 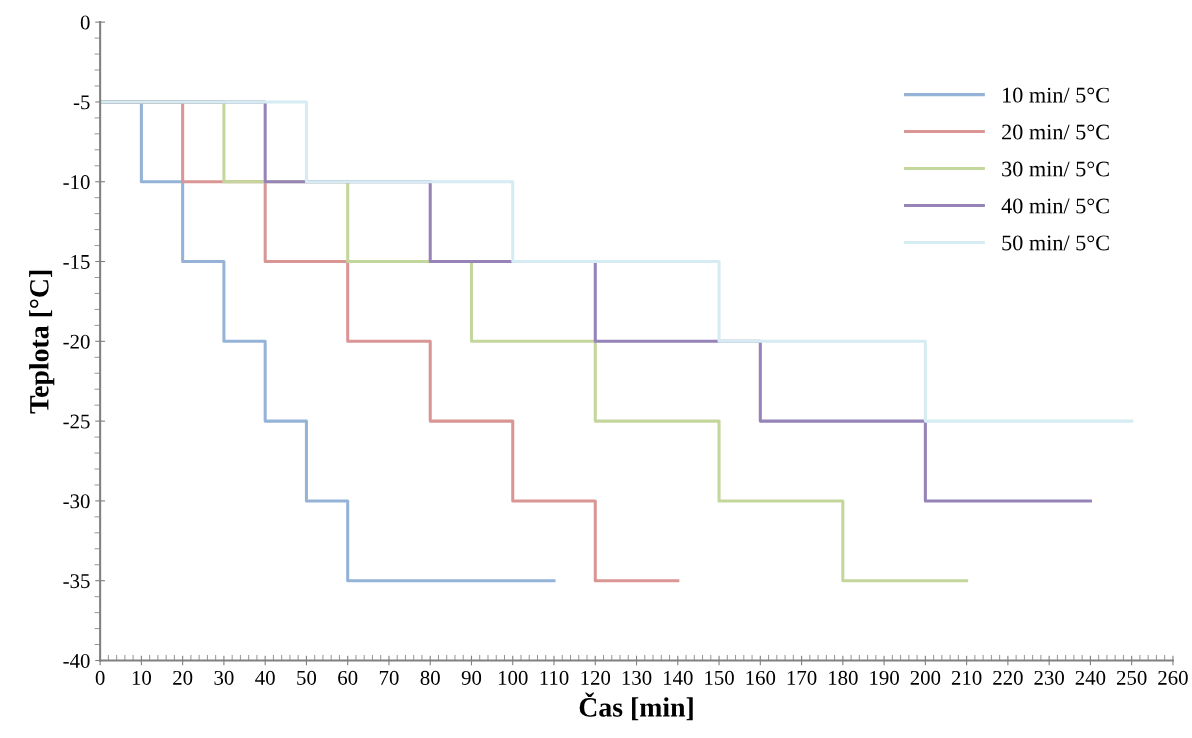 What do you see at coordinates (843, 677) in the screenshot?
I see `x-tick-label: 180` at bounding box center [843, 677].